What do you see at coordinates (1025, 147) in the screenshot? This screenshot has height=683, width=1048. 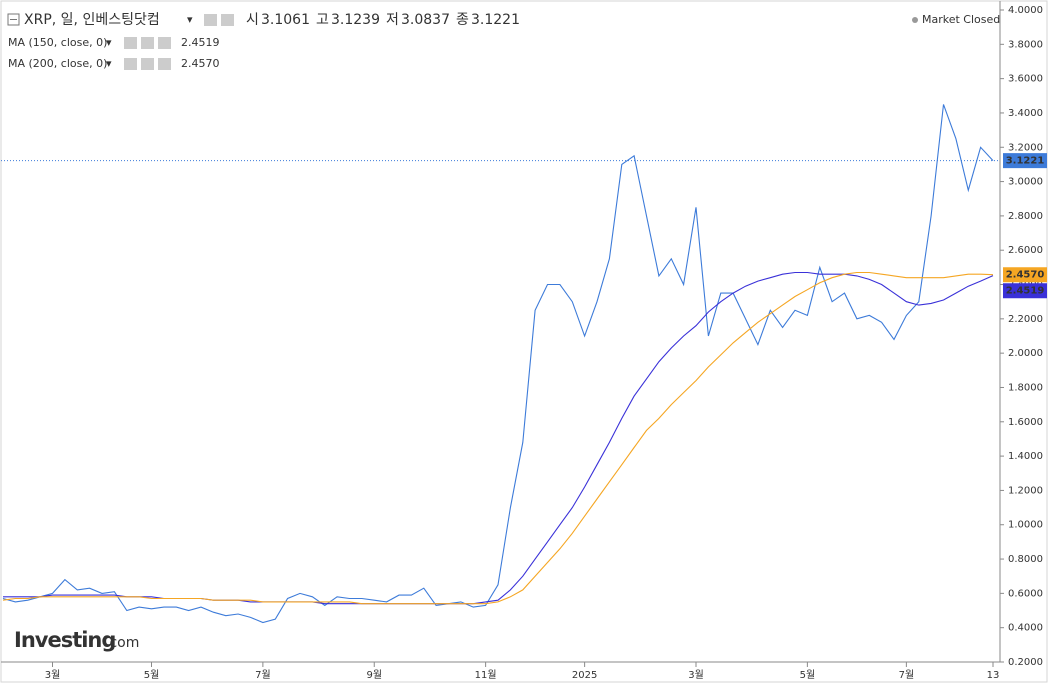 I see `y-tick-label: 3.2000` at bounding box center [1025, 147].